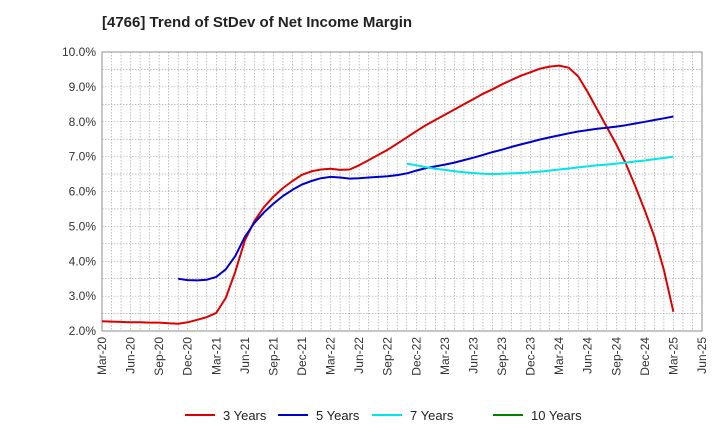 The height and width of the screenshot is (440, 720). Describe the element at coordinates (502, 356) in the screenshot. I see `x-tick-label: Sep-23` at that location.